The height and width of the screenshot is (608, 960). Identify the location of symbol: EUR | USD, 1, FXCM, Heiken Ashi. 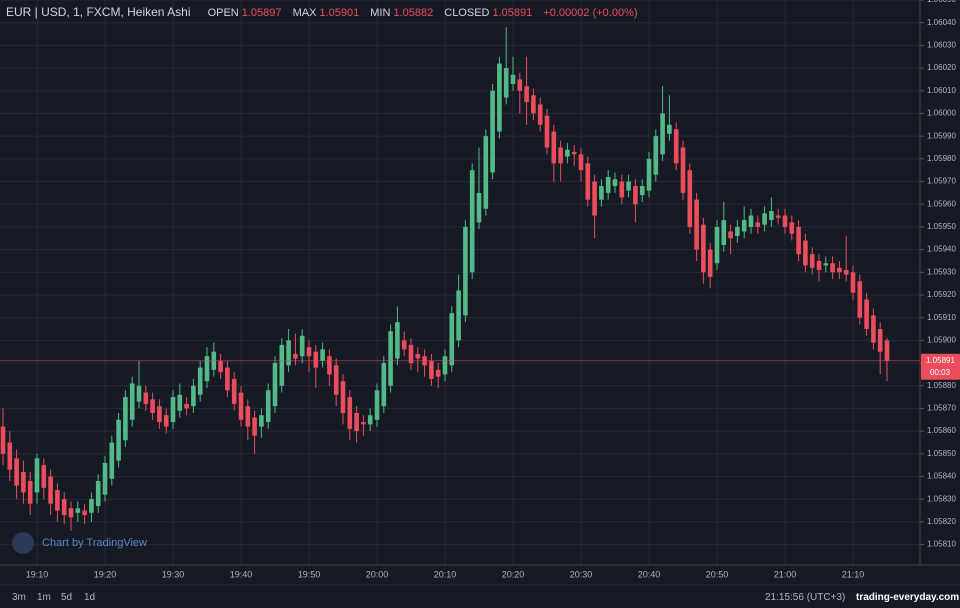
(98, 12).